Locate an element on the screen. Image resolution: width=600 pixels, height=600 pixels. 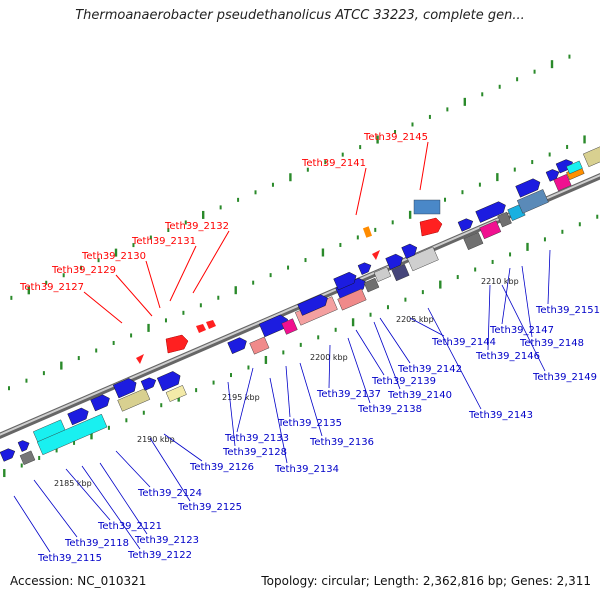
highlighted-gene-label: Teth39_2145 is located at coordinates (395, 137).